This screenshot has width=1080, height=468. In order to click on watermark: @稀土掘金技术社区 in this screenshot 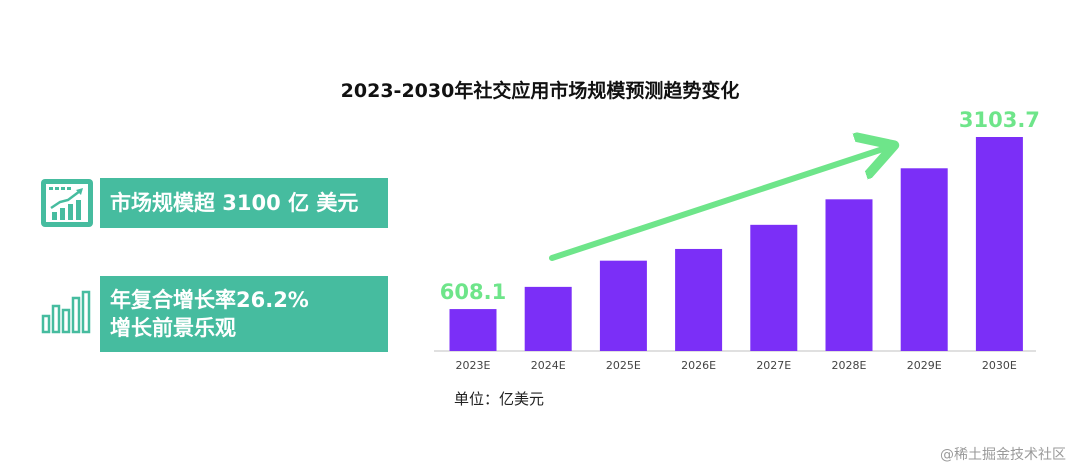, I will do `click(1003, 455)`.